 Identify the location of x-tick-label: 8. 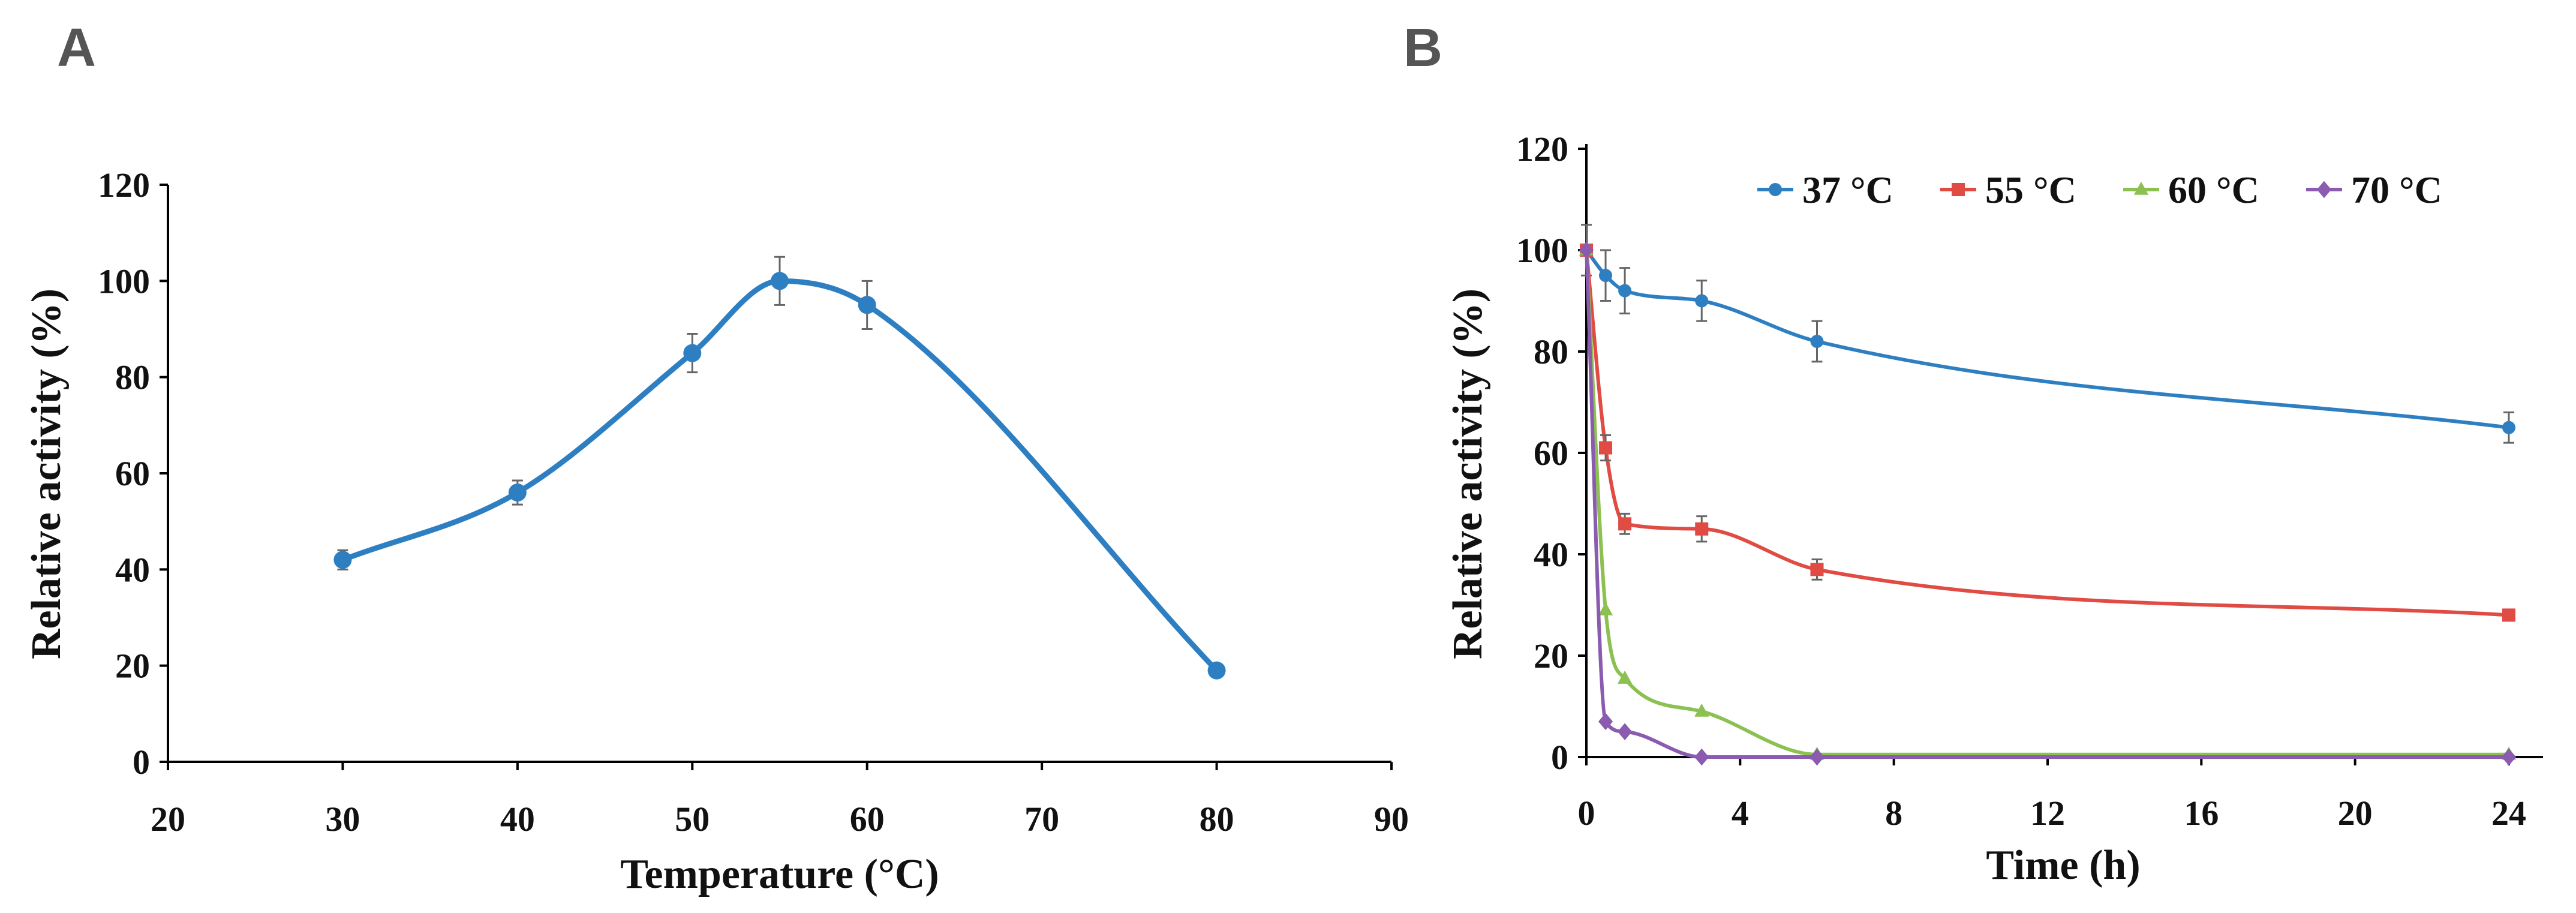
(1894, 813).